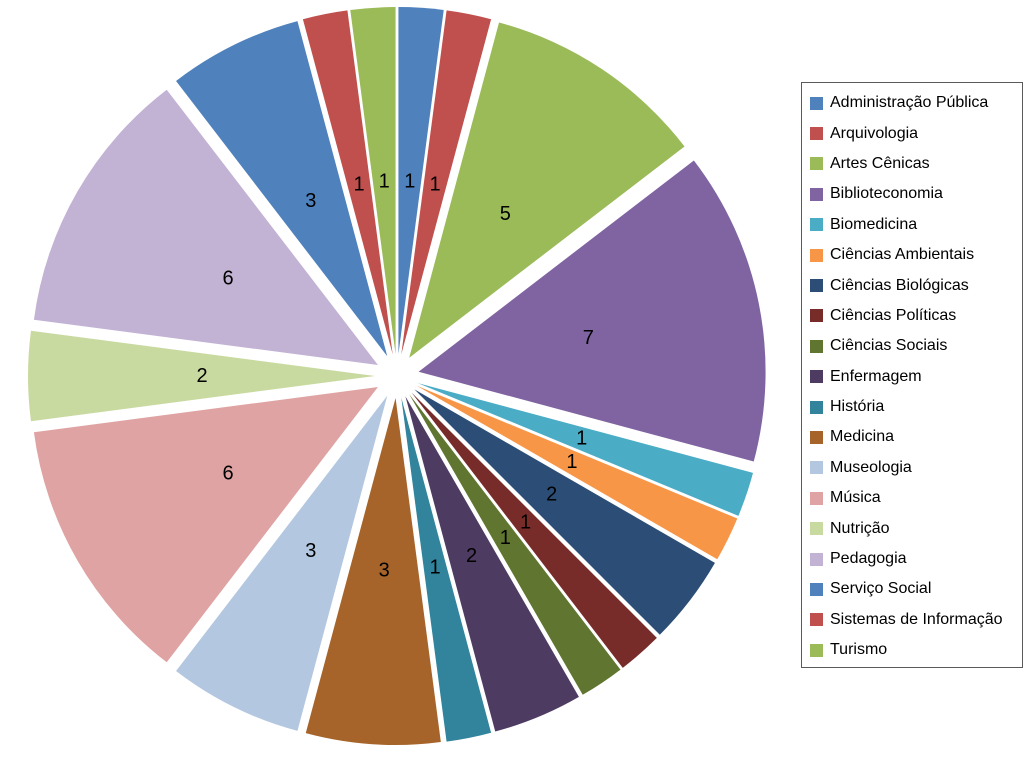  I want to click on legend-label: Administração Pública, so click(909, 103).